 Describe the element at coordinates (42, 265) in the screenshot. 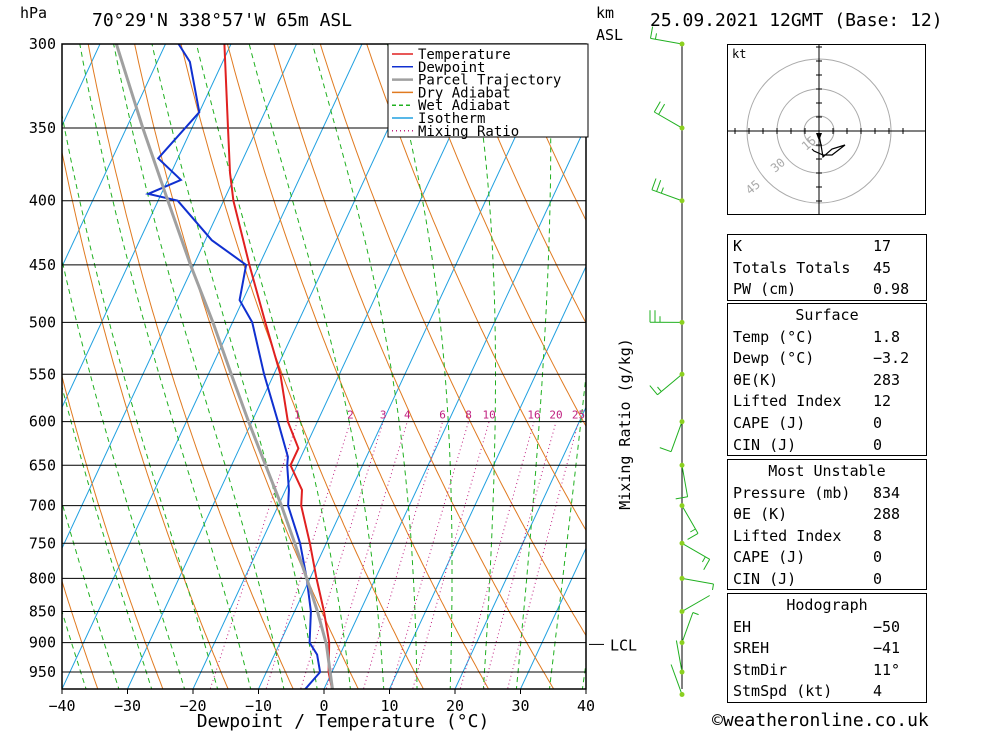

I see `pressure-tick-label: 450` at that location.